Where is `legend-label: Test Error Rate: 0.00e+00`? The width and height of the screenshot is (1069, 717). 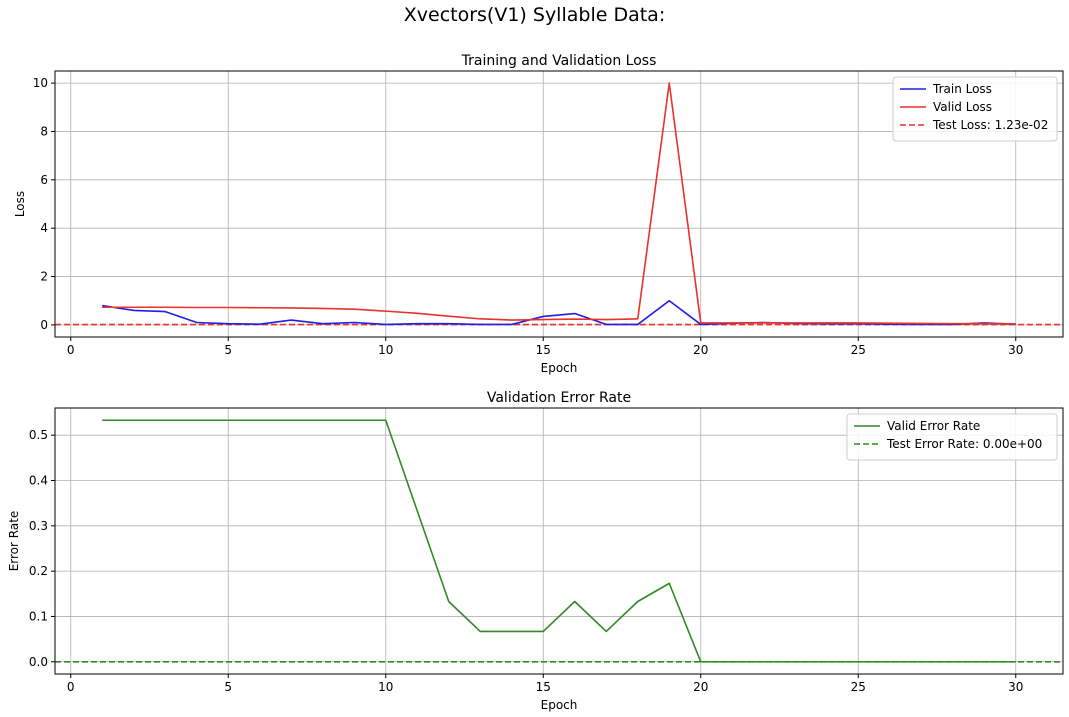 legend-label: Test Error Rate: 0.00e+00 is located at coordinates (964, 444).